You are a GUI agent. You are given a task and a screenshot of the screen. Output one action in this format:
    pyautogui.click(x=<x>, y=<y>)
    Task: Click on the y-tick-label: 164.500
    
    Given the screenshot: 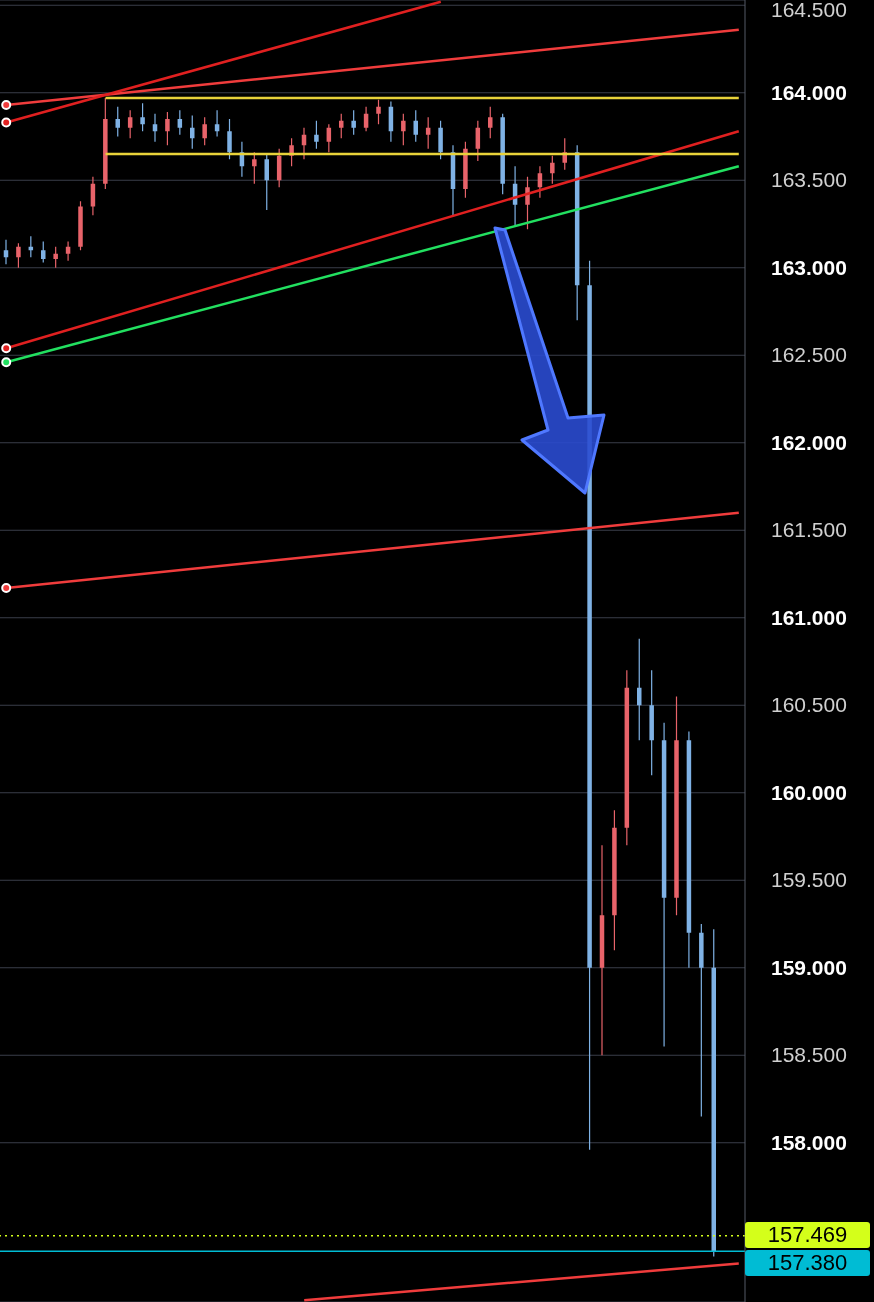 What is the action you would take?
    pyautogui.click(x=809, y=10)
    